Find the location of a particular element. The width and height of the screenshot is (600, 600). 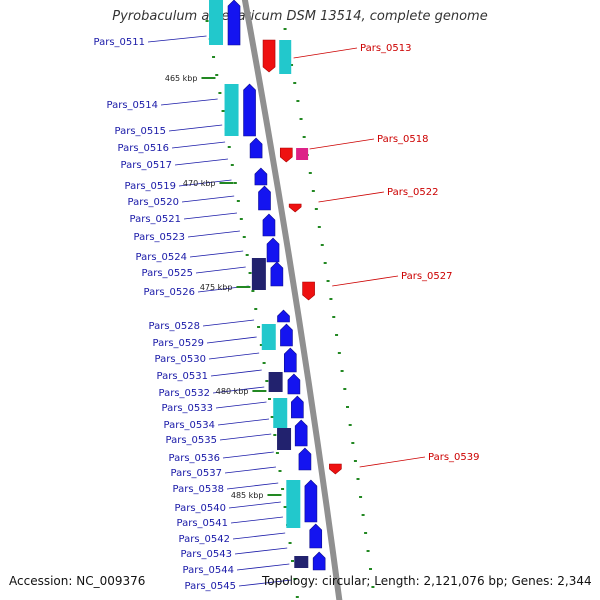

forward-gene-label: Pars_0524 is located at coordinates (161, 257).